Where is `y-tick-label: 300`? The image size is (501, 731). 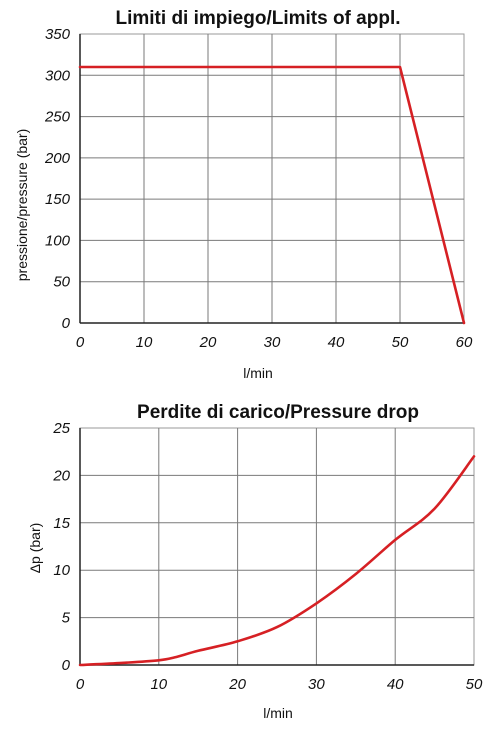
y-tick-label: 300 is located at coordinates (58, 75).